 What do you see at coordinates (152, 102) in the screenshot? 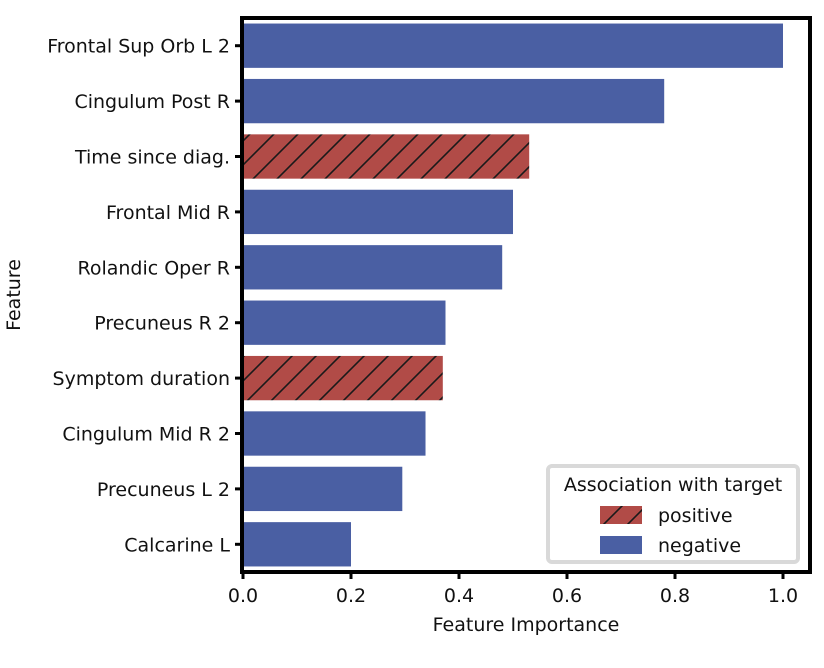
I see `y-tick-label-1: Cingulum Post R` at bounding box center [152, 102].